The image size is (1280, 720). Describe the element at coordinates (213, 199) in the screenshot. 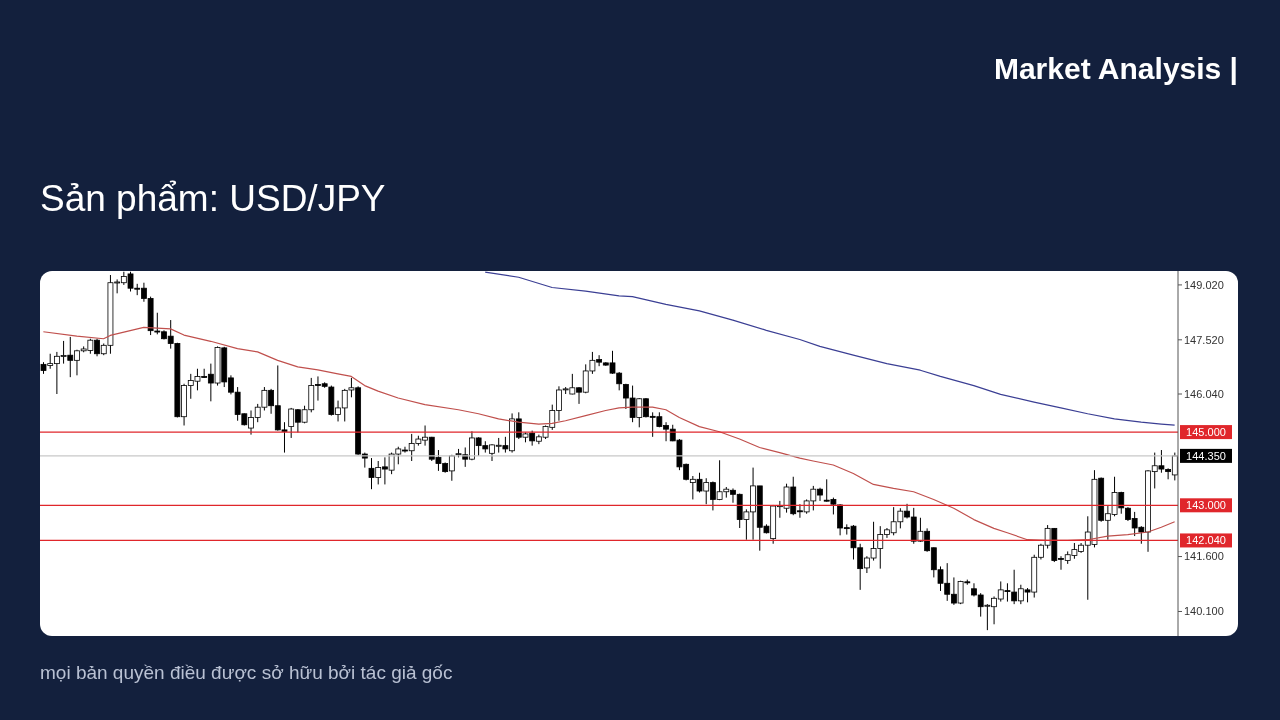

I see `chart-title: Sản phẩm: USD/JPY` at that location.